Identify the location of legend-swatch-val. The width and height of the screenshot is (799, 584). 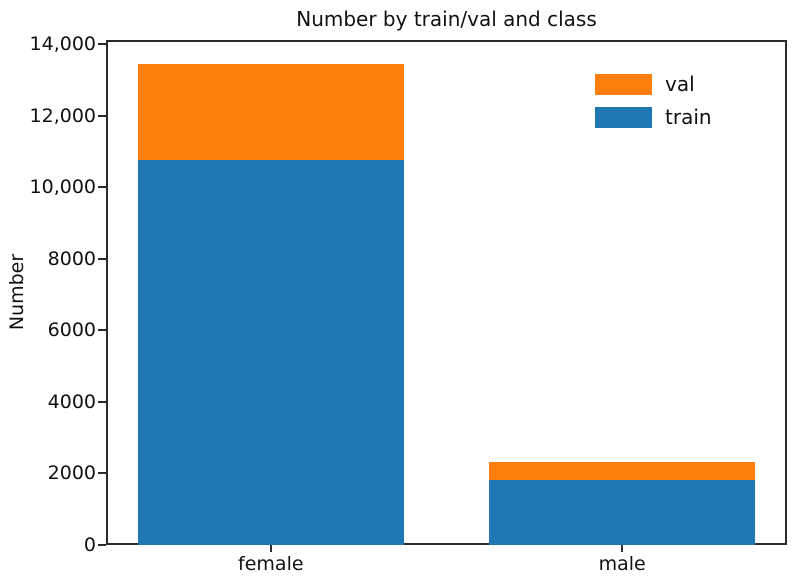
(623, 84).